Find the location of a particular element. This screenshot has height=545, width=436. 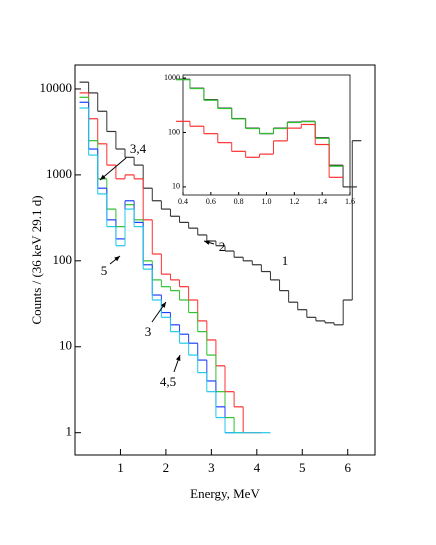

x-tick-label: 5 is located at coordinates (302, 467).